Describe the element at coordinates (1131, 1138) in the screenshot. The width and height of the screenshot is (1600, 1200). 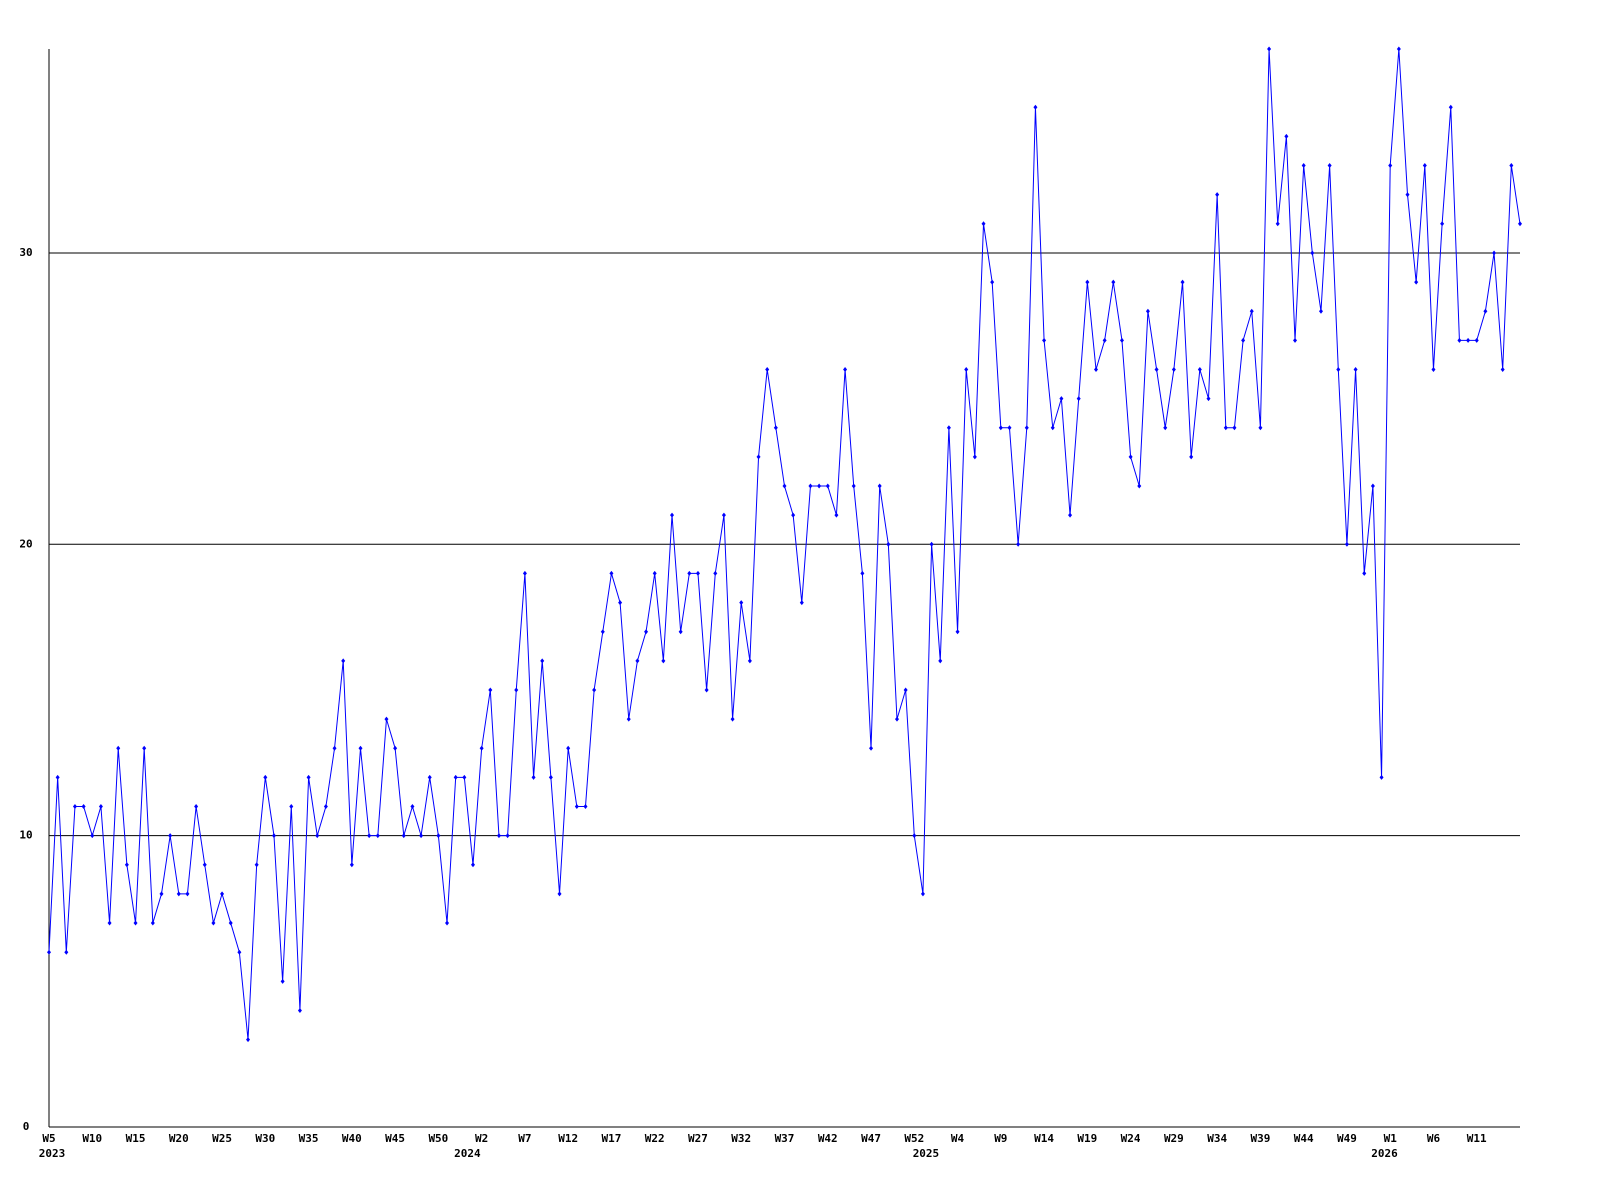
I see `x-tick-label: W24` at that location.